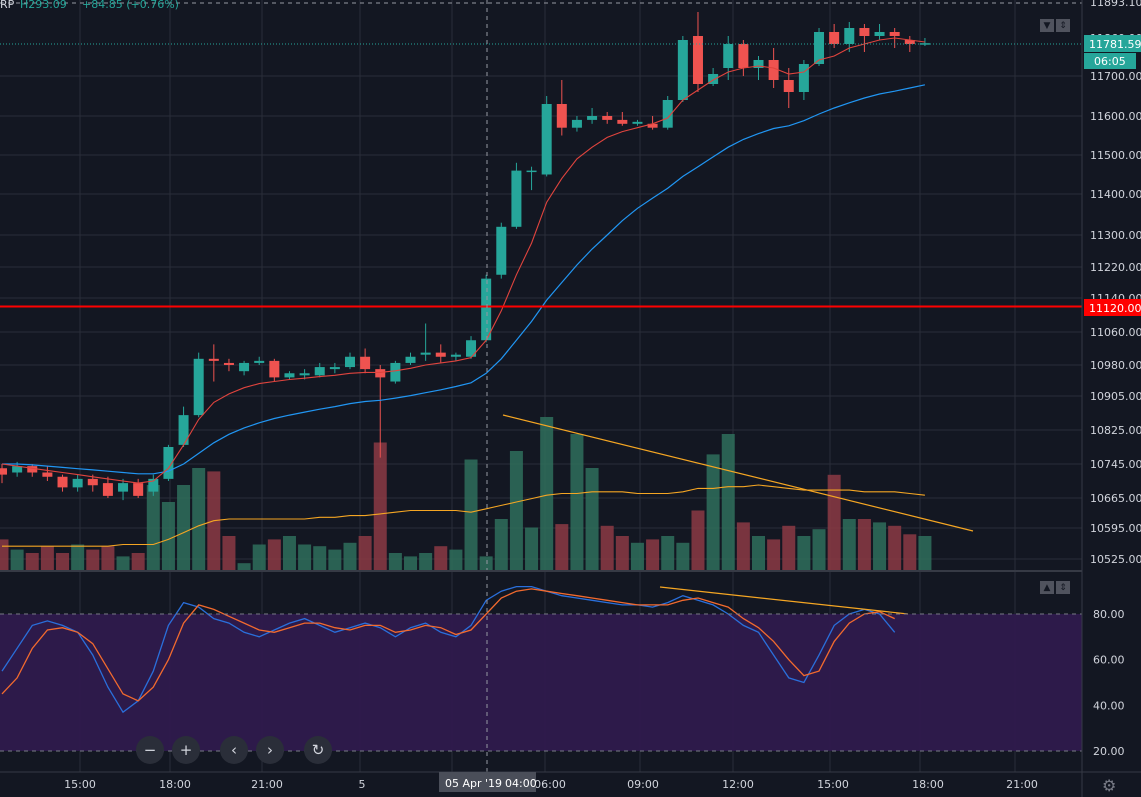 This screenshot has width=1141, height=797. I want to click on hline-badge, so click(1112, 307).